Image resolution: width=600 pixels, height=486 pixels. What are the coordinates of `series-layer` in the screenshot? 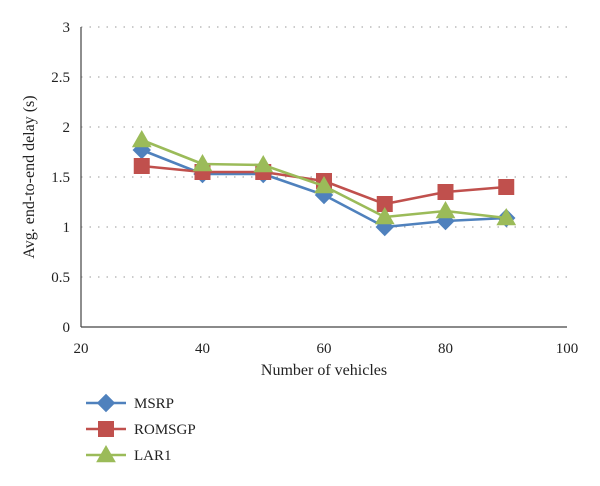 It's located at (324, 183).